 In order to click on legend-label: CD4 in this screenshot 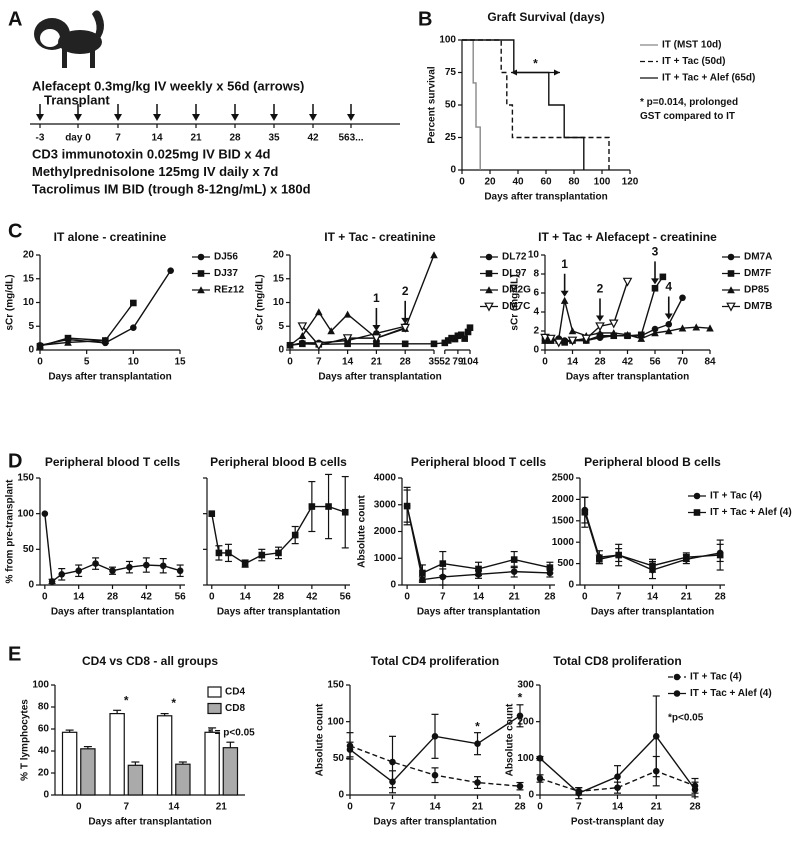, I will do `click(235, 692)`.